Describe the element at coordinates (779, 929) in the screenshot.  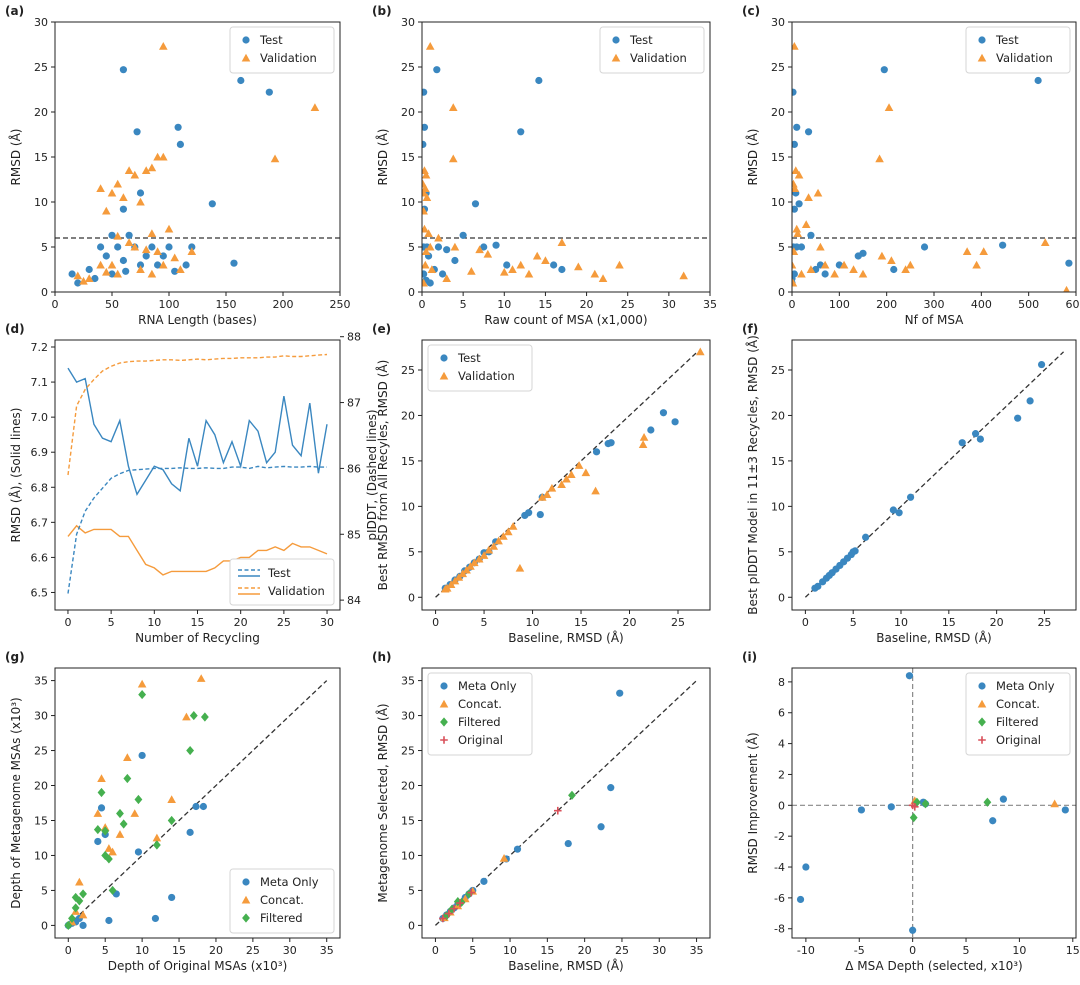
I see `y-tick-label: -8` at that location.